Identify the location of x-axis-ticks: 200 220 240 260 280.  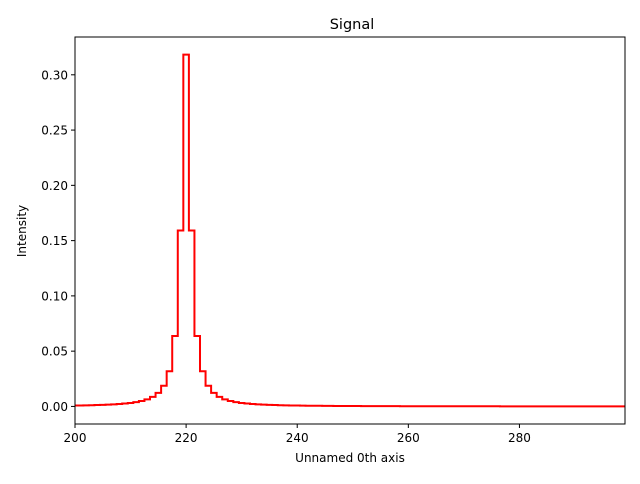
(297, 434).